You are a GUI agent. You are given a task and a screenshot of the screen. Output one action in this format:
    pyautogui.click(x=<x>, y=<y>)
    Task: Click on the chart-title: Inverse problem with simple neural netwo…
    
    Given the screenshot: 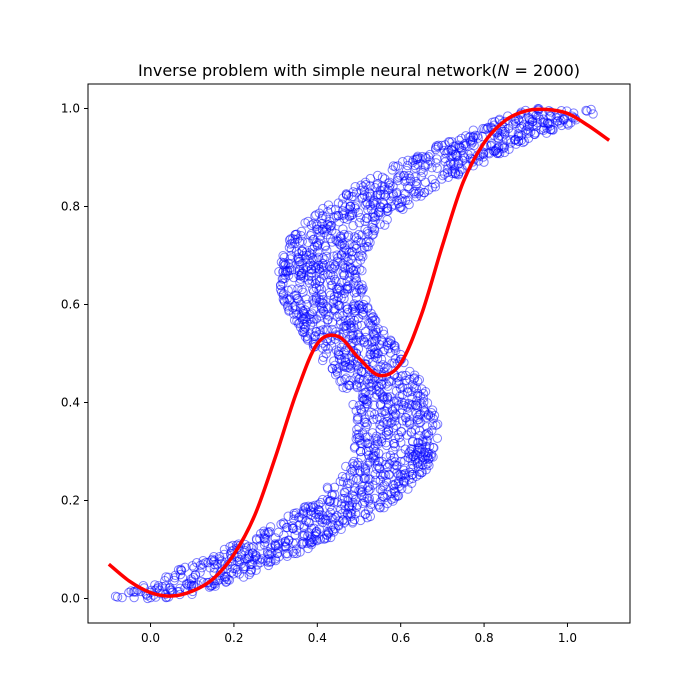 What is the action you would take?
    pyautogui.click(x=359, y=70)
    